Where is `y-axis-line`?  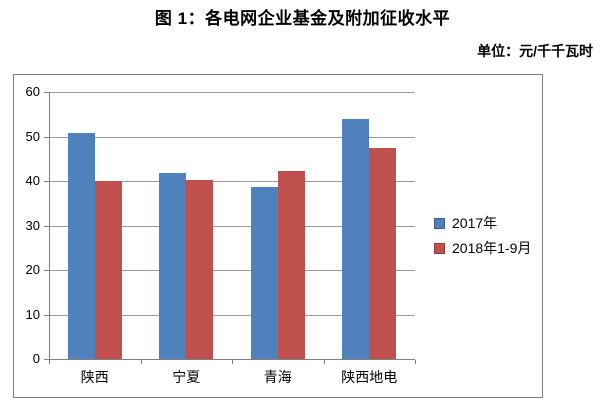
y-axis-line is located at coordinates (49, 225).